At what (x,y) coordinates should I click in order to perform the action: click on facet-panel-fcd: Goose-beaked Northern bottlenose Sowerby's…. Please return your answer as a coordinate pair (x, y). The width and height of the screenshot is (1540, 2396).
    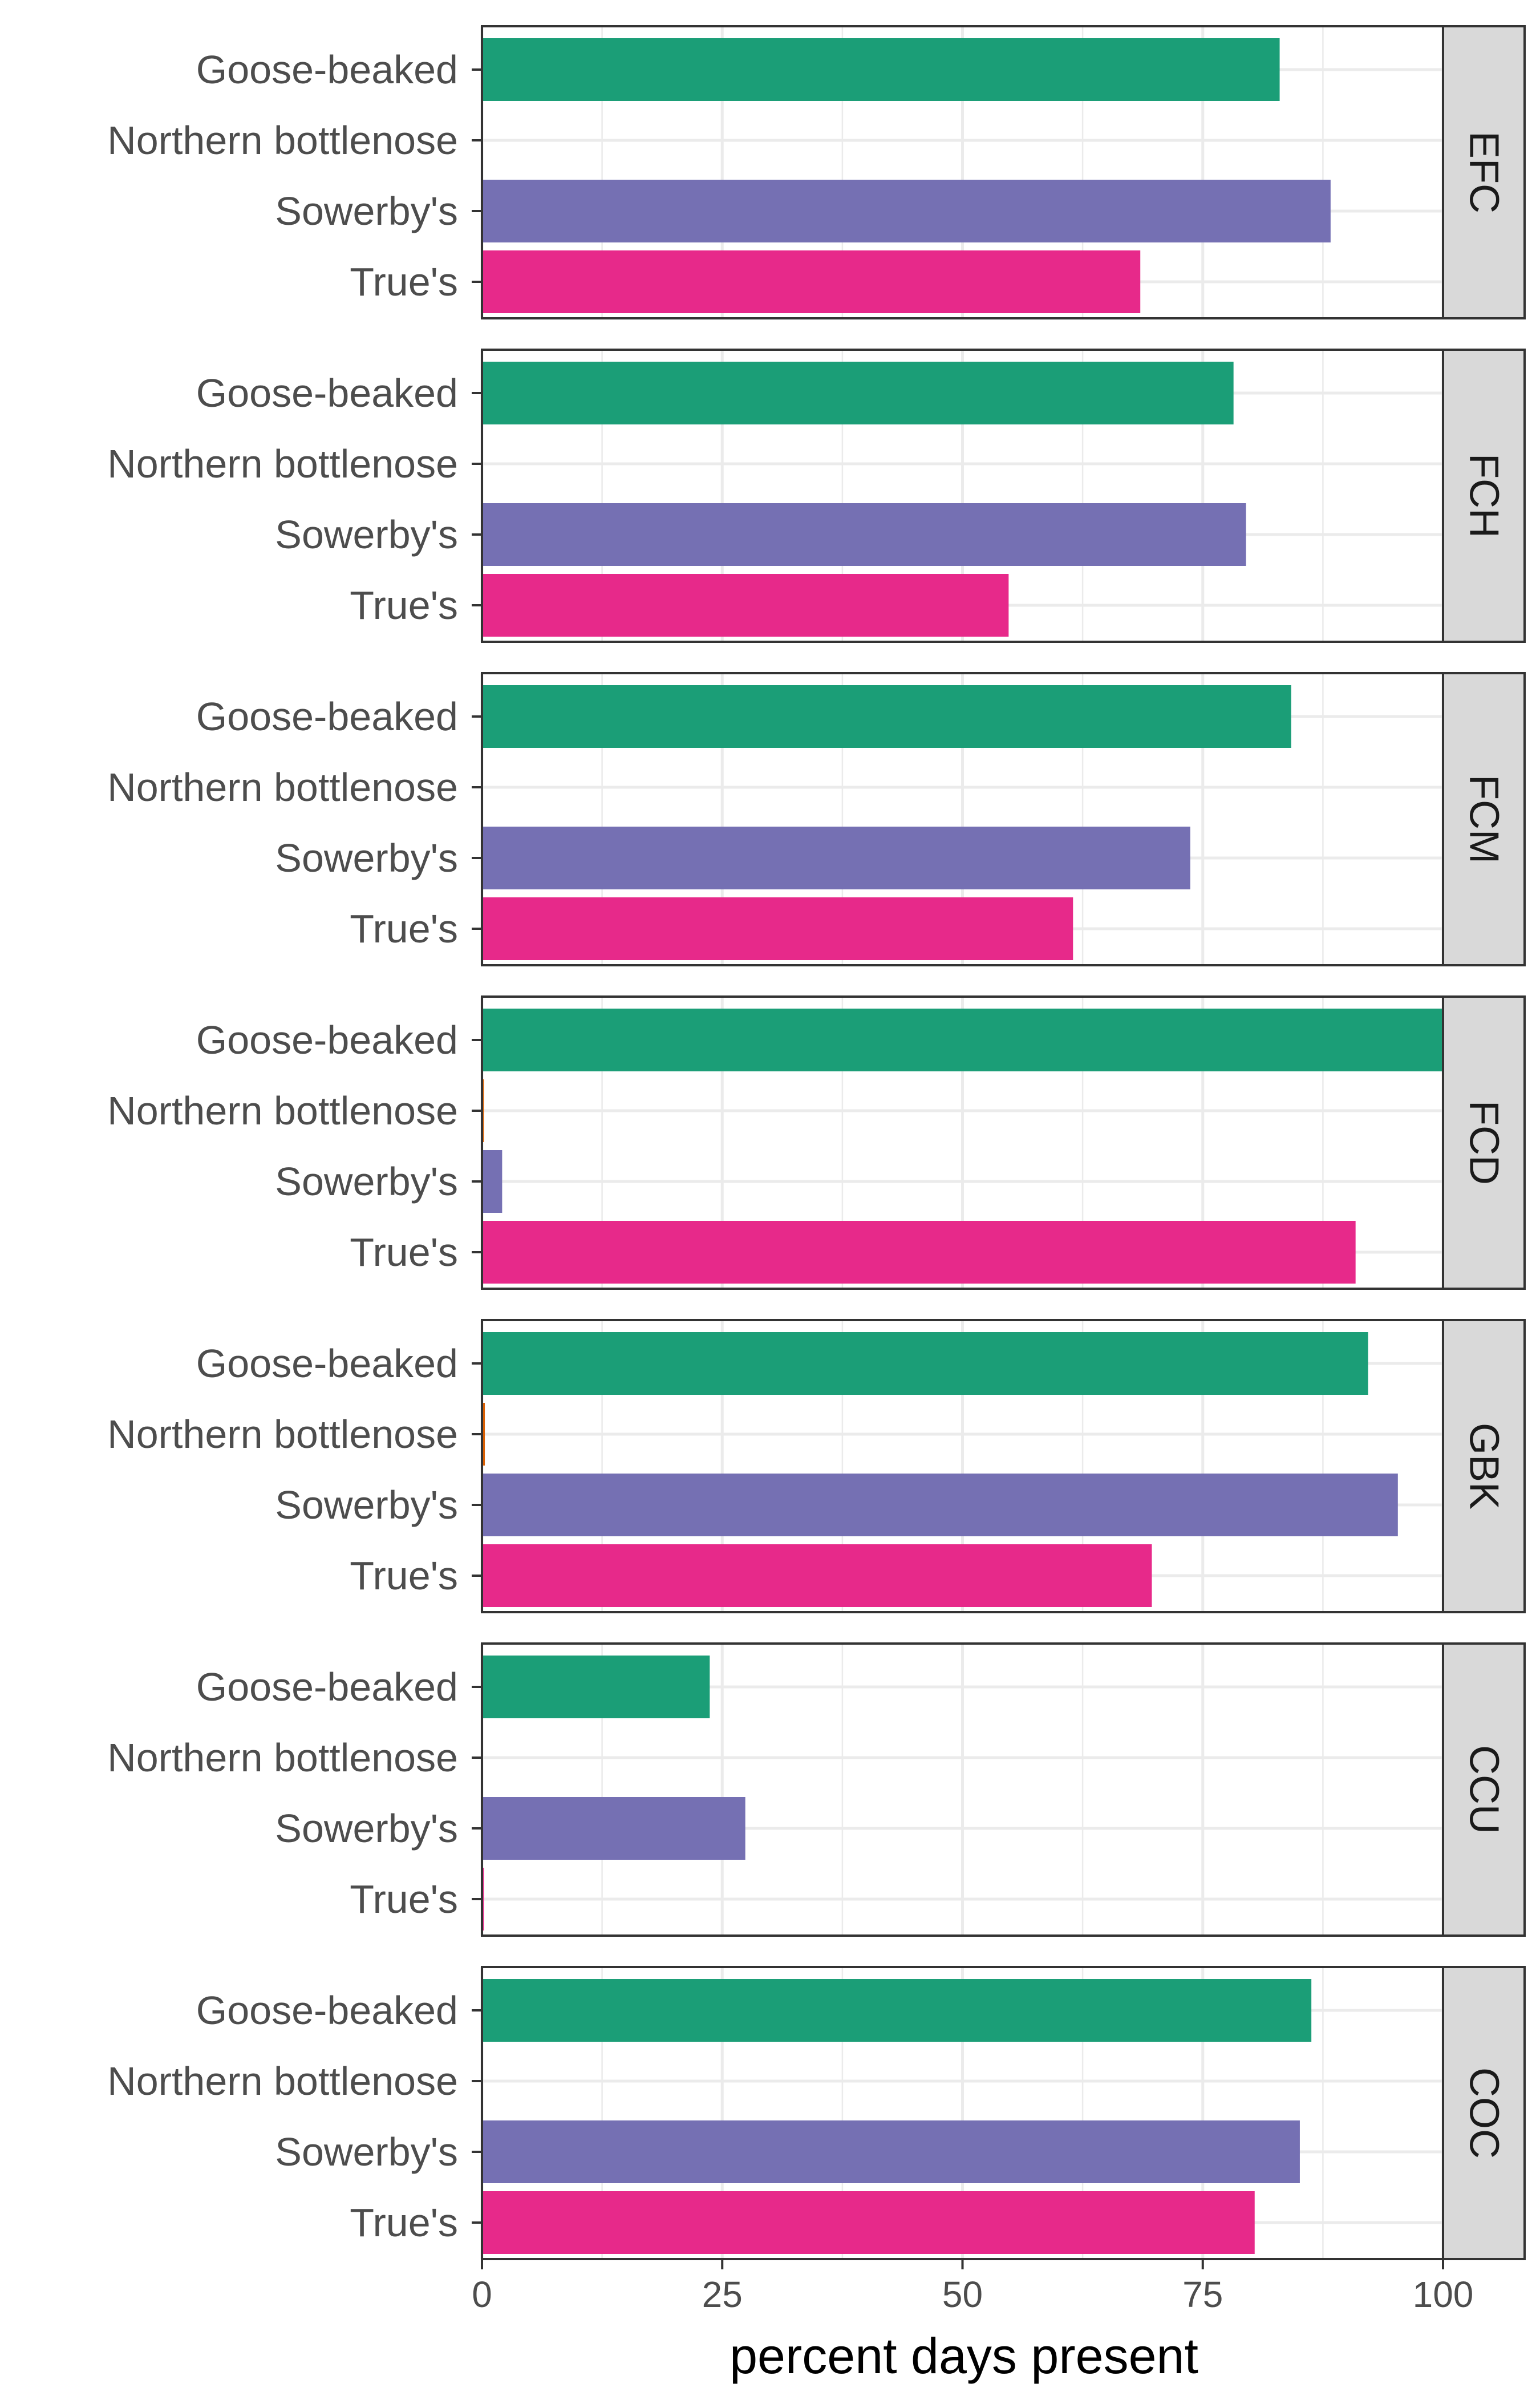
    Looking at the image, I should click on (816, 1142).